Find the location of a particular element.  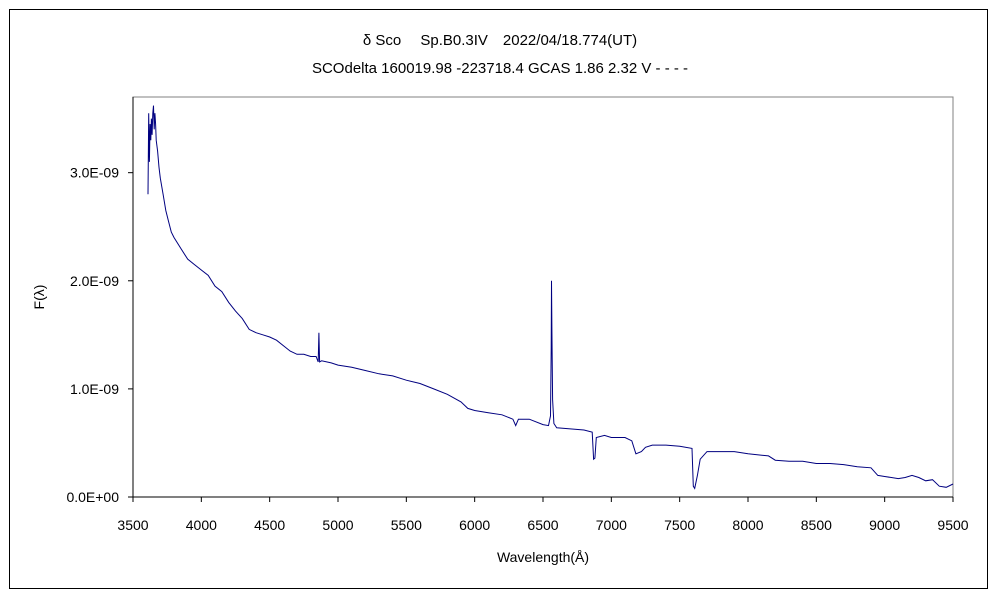

x-tick-label: 6500 is located at coordinates (542, 525).